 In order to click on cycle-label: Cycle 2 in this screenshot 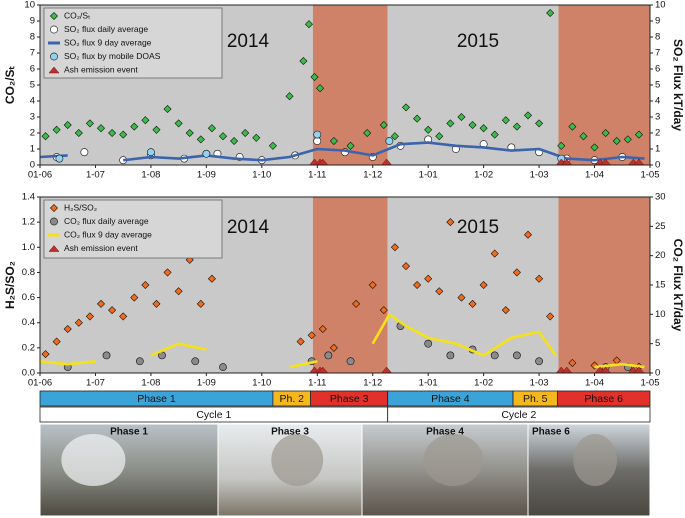, I will do `click(518, 415)`.